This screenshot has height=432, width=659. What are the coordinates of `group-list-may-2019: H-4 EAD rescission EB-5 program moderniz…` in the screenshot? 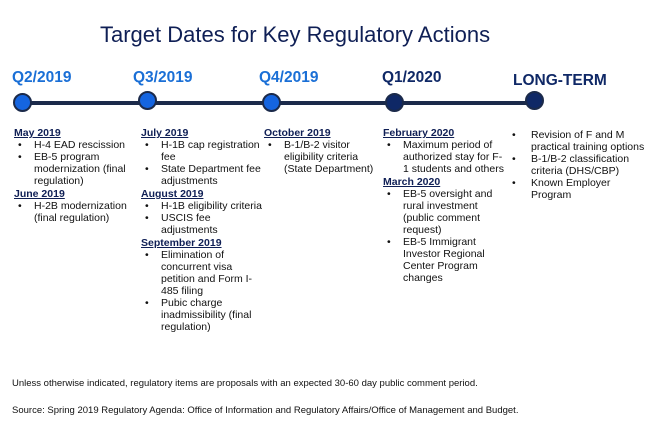 It's located at (76, 163).